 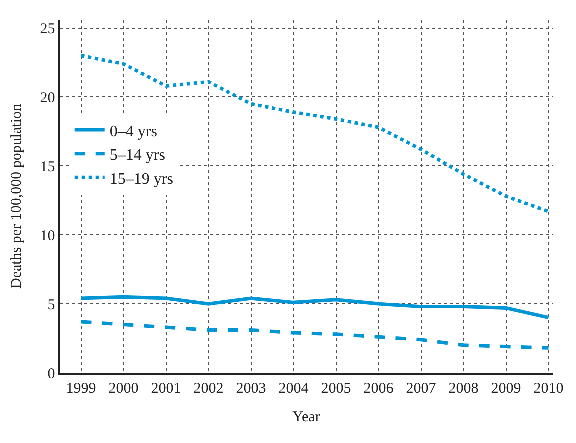 I want to click on y-tick-label: 15, so click(x=48, y=167).